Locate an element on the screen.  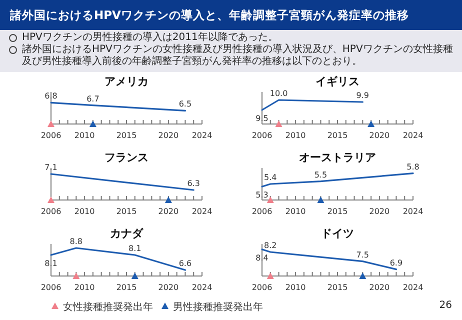
data-label: 7.5 is located at coordinates (363, 255).